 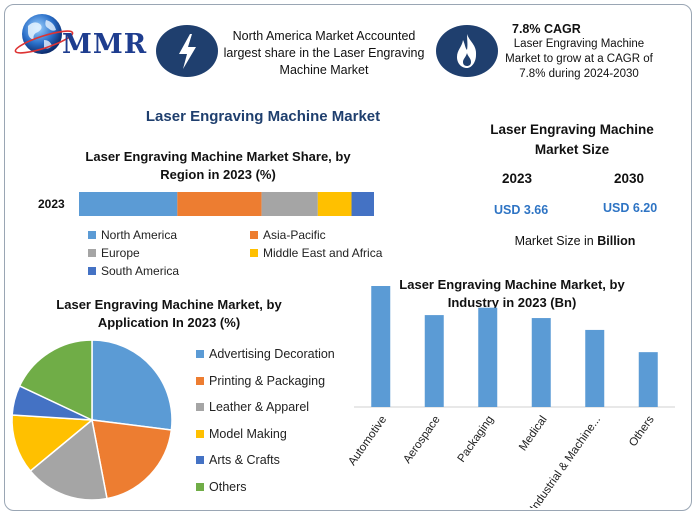 I want to click on region-legend-south-america: South America, so click(x=133, y=271).